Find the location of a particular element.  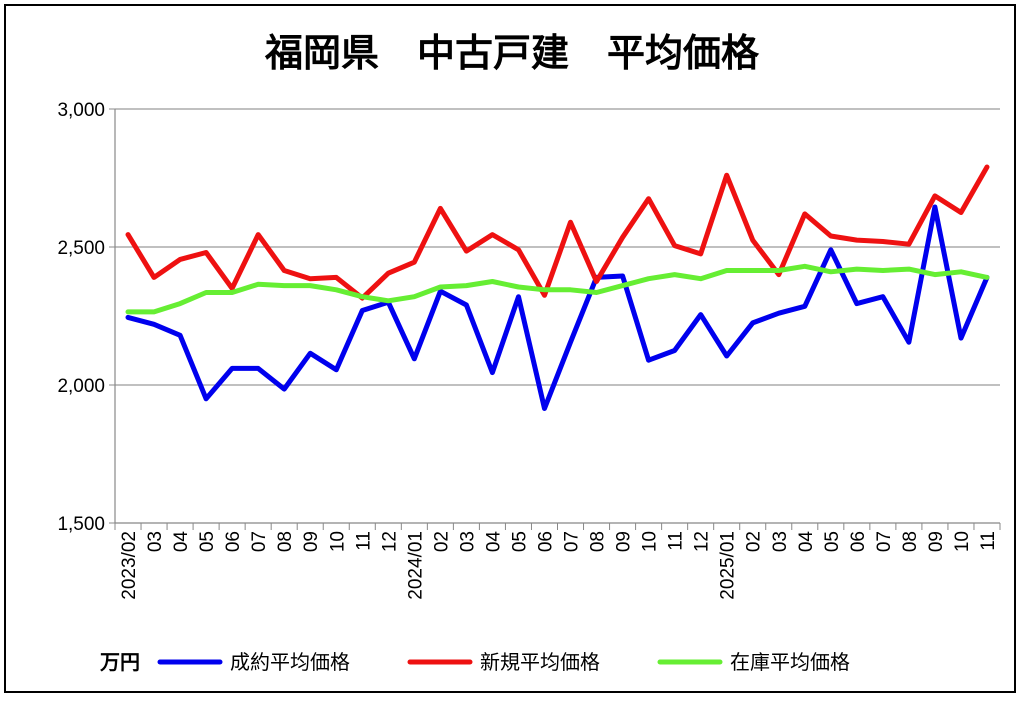

legend-label: 在庫平均価格 is located at coordinates (790, 662).